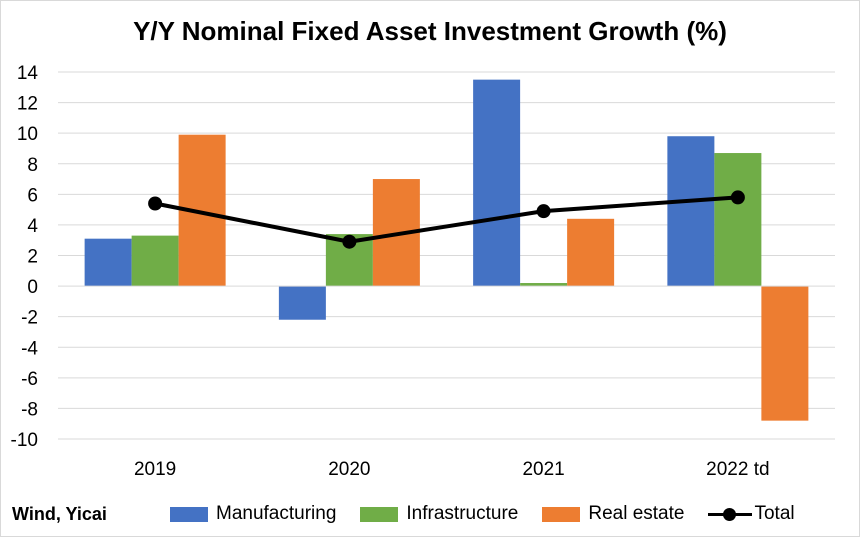 The height and width of the screenshot is (537, 860). I want to click on x-tick-label: 2022 td, so click(737, 469).